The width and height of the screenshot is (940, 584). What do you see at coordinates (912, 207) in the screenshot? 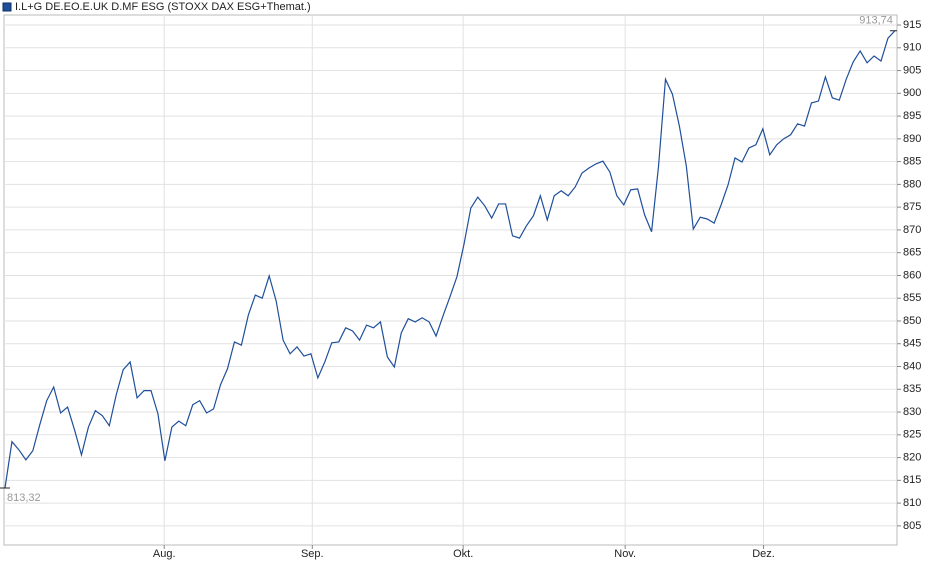
I see `y-tick-label: 875` at bounding box center [912, 207].